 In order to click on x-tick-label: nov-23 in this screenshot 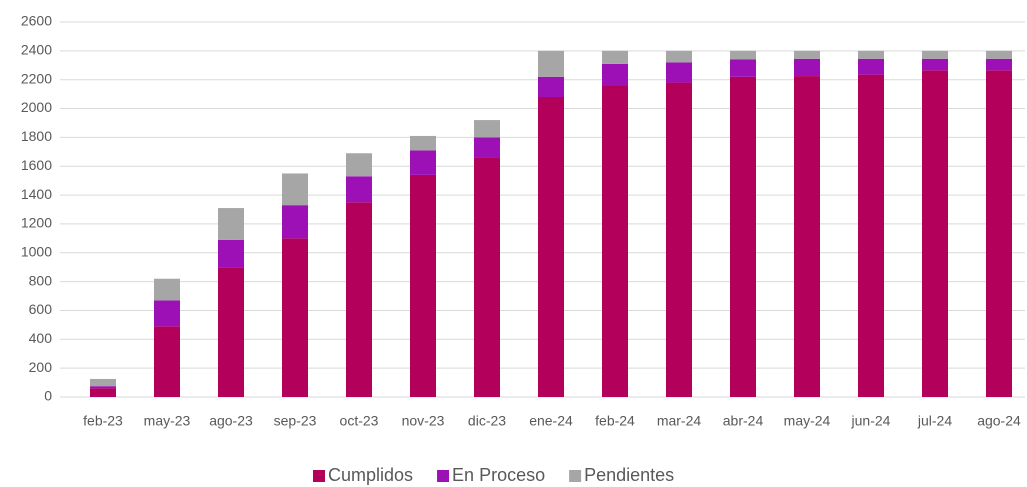, I will do `click(423, 421)`.